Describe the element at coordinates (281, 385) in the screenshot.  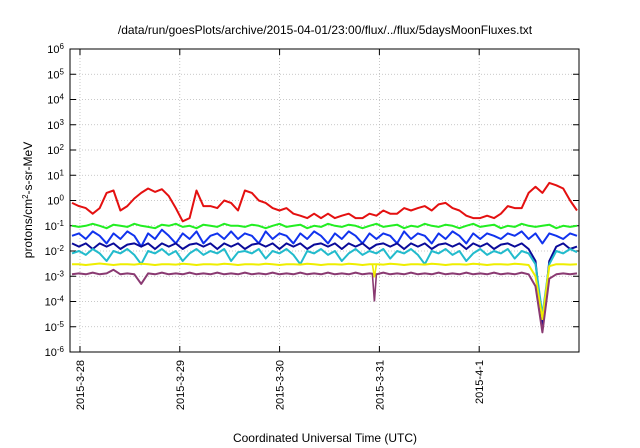
I see `x-tick-label: 2015-3-30` at that location.